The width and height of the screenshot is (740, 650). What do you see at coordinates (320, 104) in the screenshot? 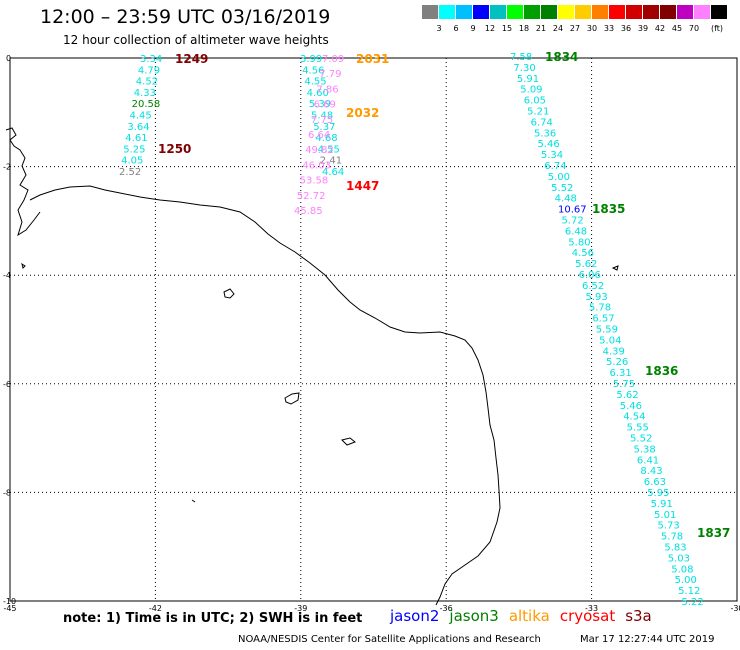
I see `wave-height-label: 5.39` at bounding box center [320, 104].